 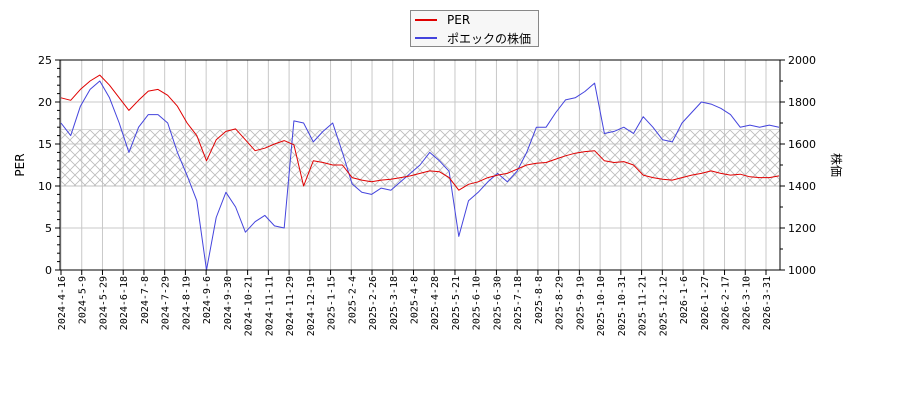 I want to click on price-line-swatch-icon, so click(x=426, y=38).